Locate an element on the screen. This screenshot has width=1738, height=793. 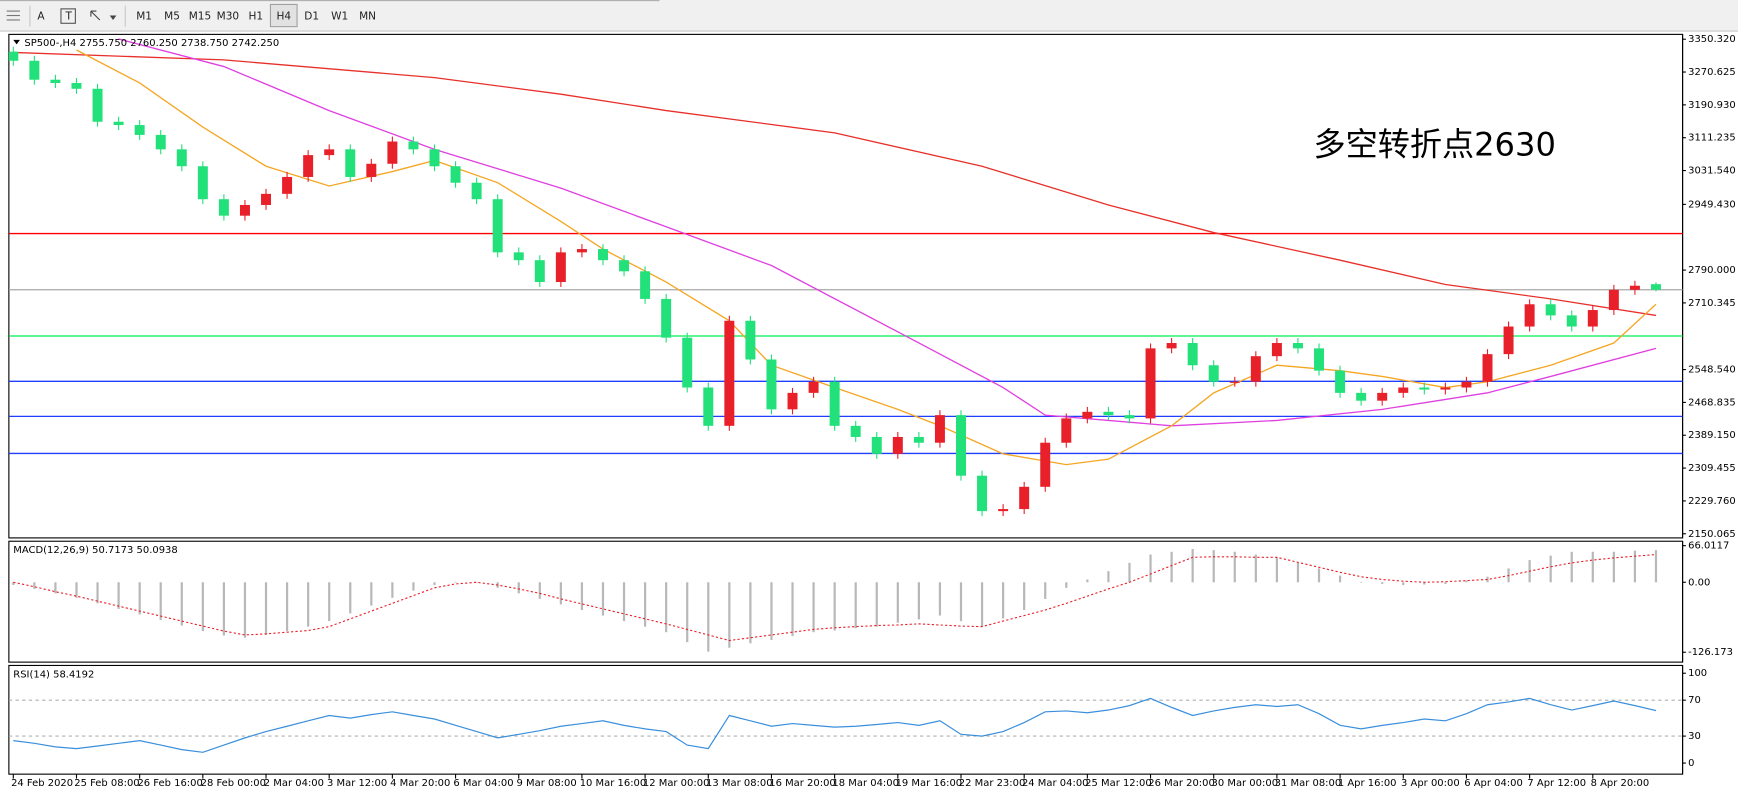
timeframe-button: H1 is located at coordinates (256, 17).